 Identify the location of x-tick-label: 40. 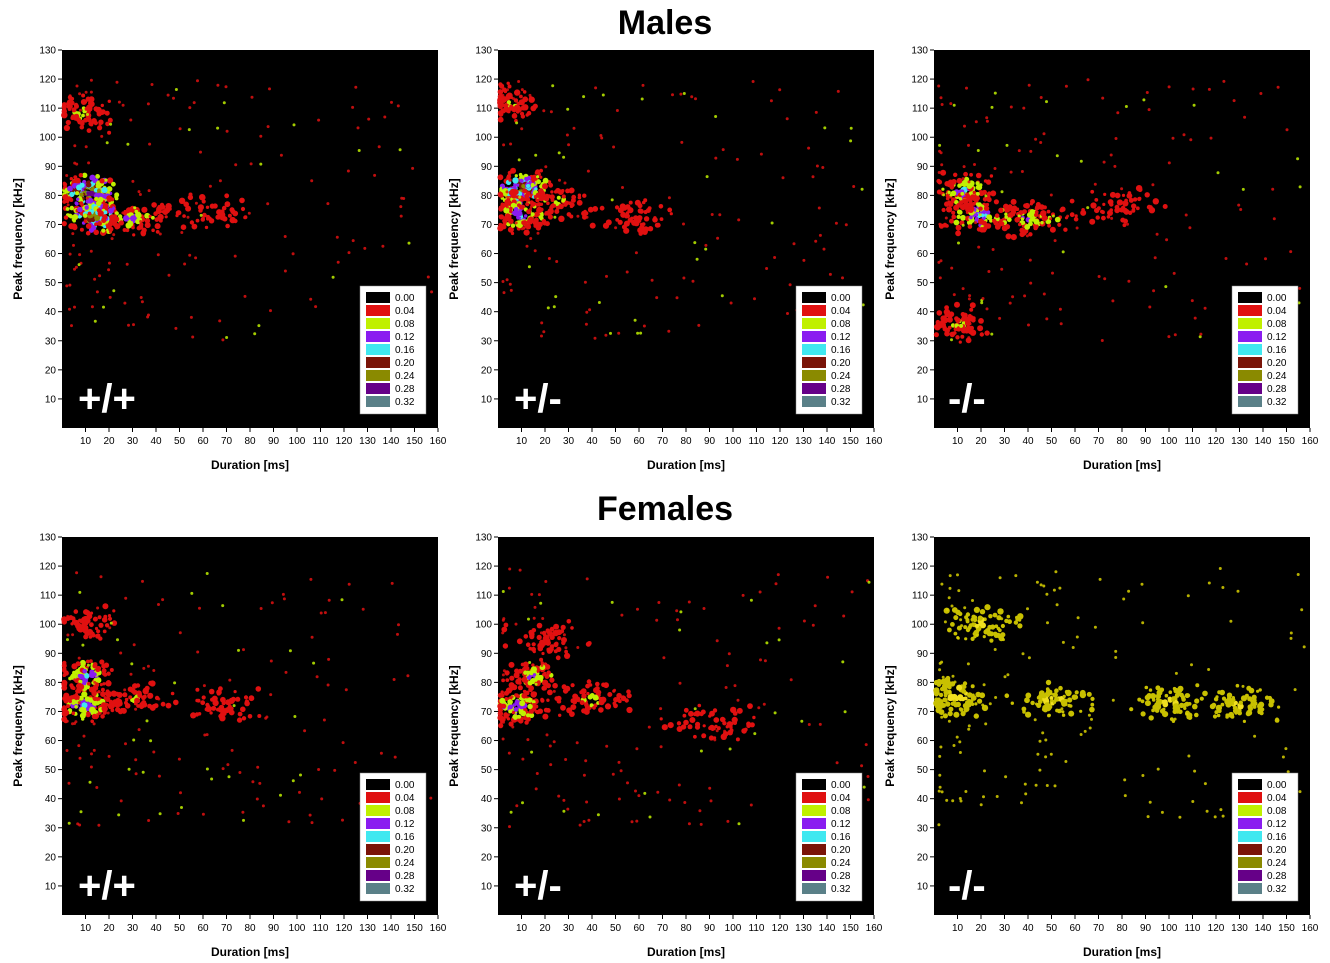
(592, 928).